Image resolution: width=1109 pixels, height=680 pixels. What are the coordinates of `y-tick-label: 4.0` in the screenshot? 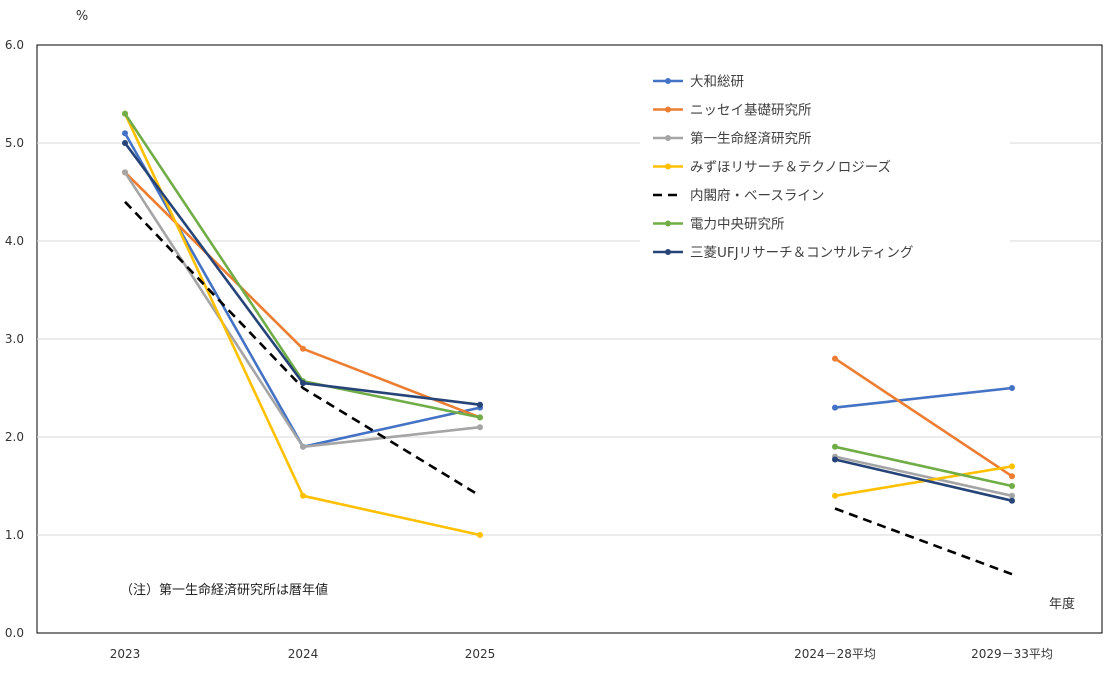 It's located at (14, 241).